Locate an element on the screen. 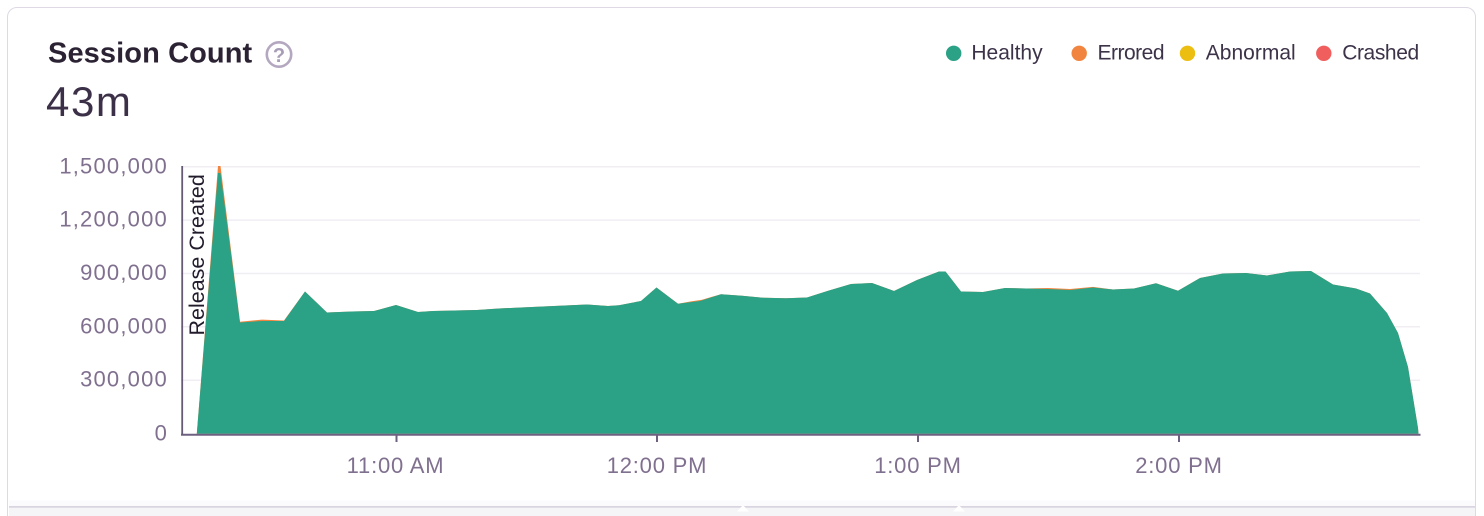 This screenshot has width=1484, height=516. svg-text: 1,500,000 is located at coordinates (113, 165).